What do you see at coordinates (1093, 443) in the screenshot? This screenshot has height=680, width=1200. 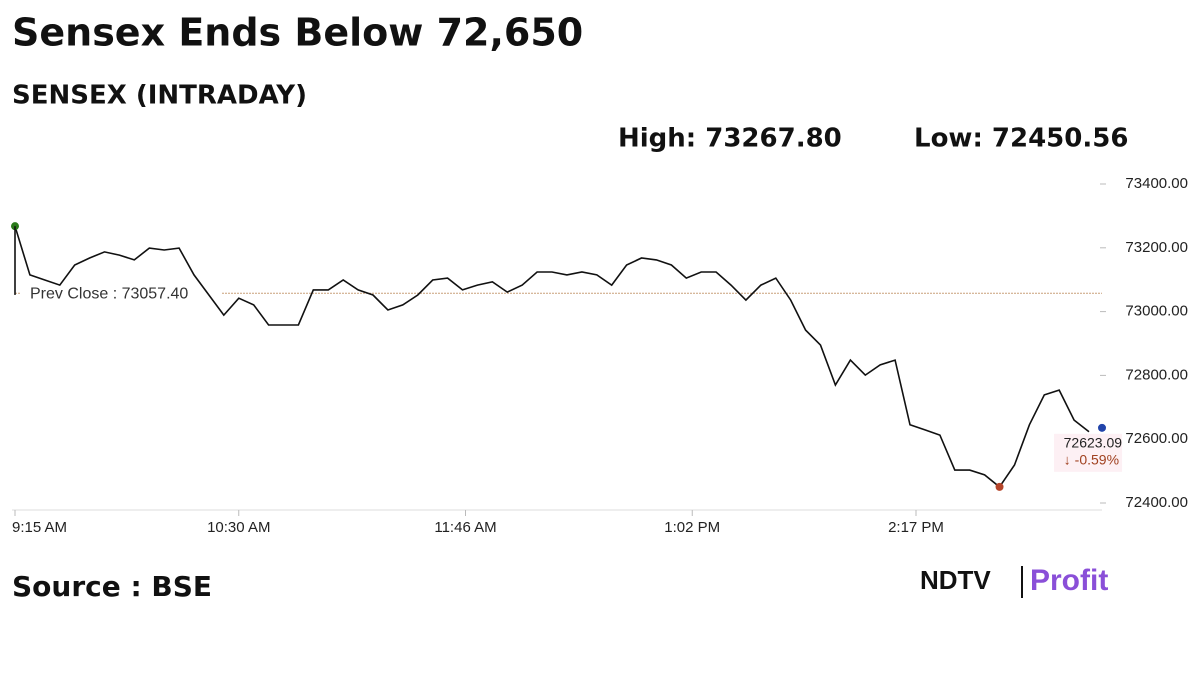 I see `last-price: 72623.09` at bounding box center [1093, 443].